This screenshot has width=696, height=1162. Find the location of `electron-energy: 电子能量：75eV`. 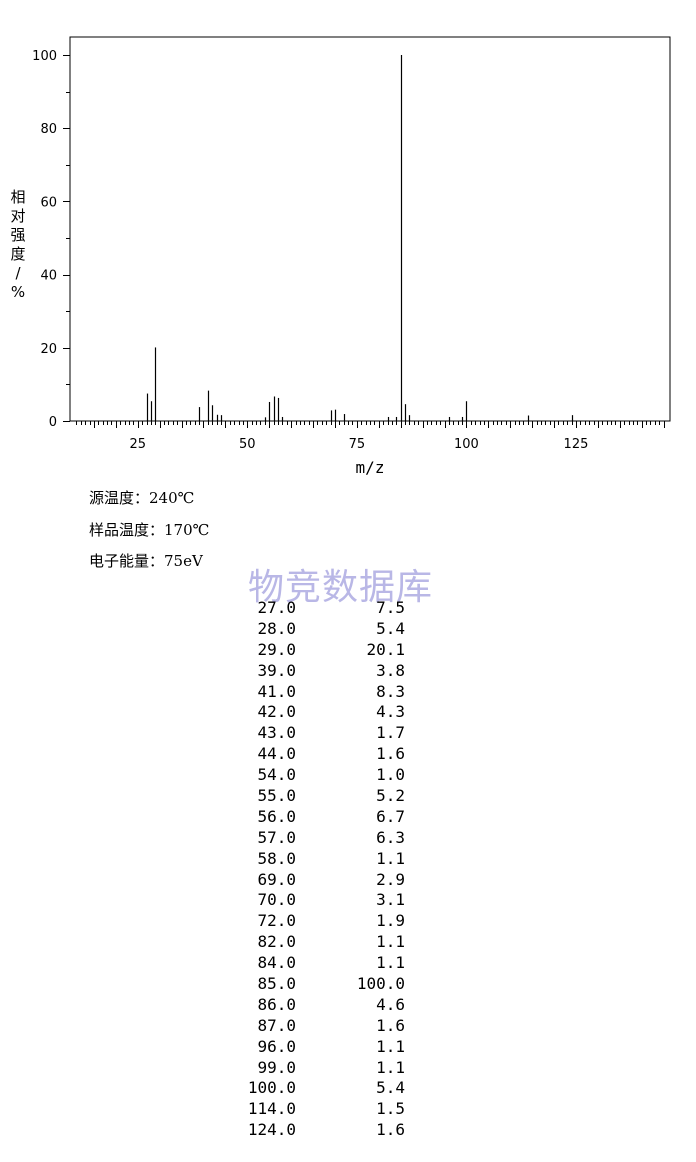

electron-energy: 电子能量：75eV is located at coordinates (146, 561).